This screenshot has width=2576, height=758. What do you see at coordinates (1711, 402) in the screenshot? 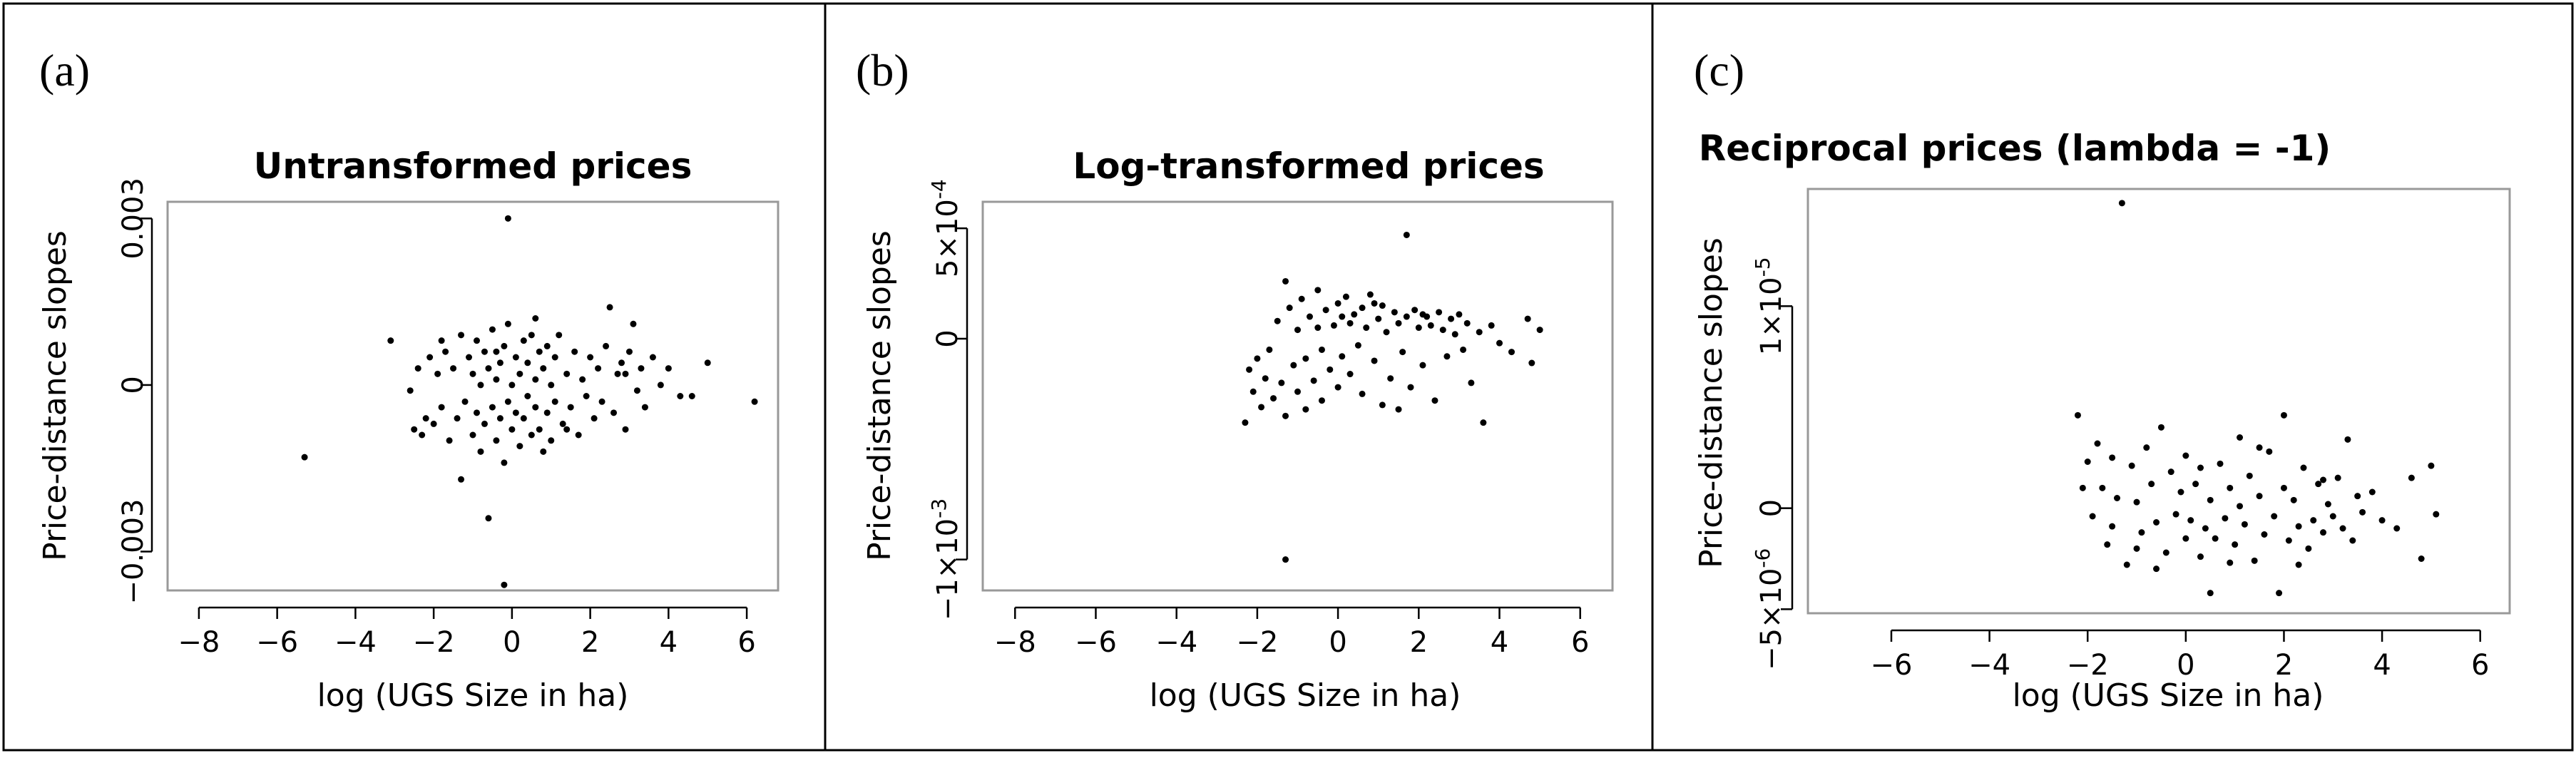
I see `y-axis-label: Price-distance slopes` at bounding box center [1711, 402].